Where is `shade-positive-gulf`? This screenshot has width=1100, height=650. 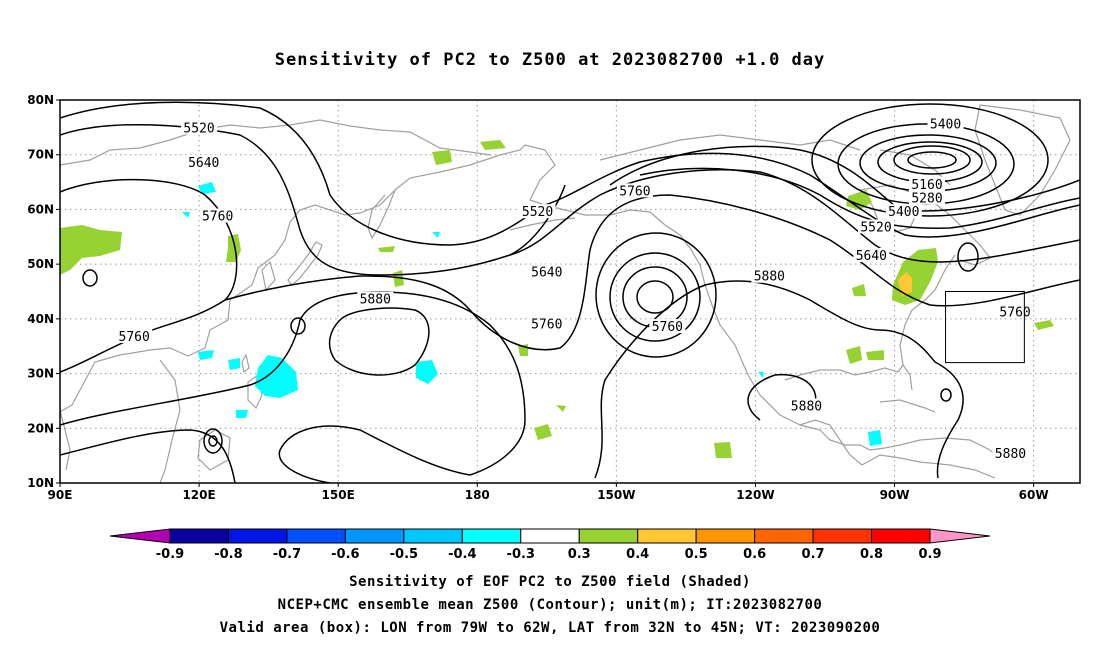 shade-positive-gulf is located at coordinates (865, 355).